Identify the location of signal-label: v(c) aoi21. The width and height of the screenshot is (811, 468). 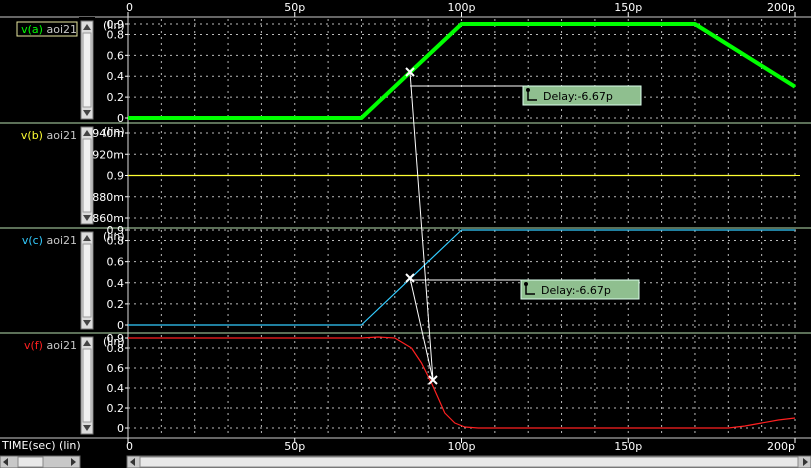
(49, 240).